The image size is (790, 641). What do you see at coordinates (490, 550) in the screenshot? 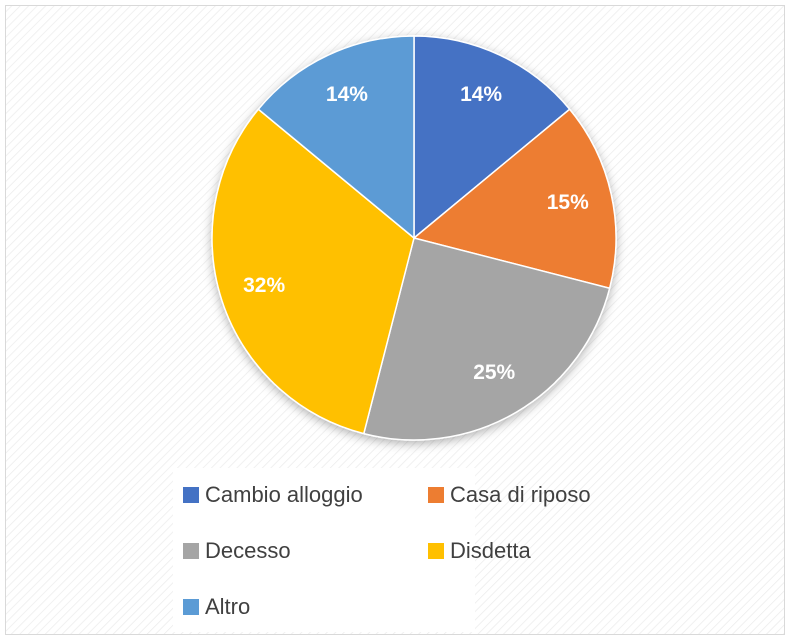
I see `legend-label: Disdetta` at bounding box center [490, 550].